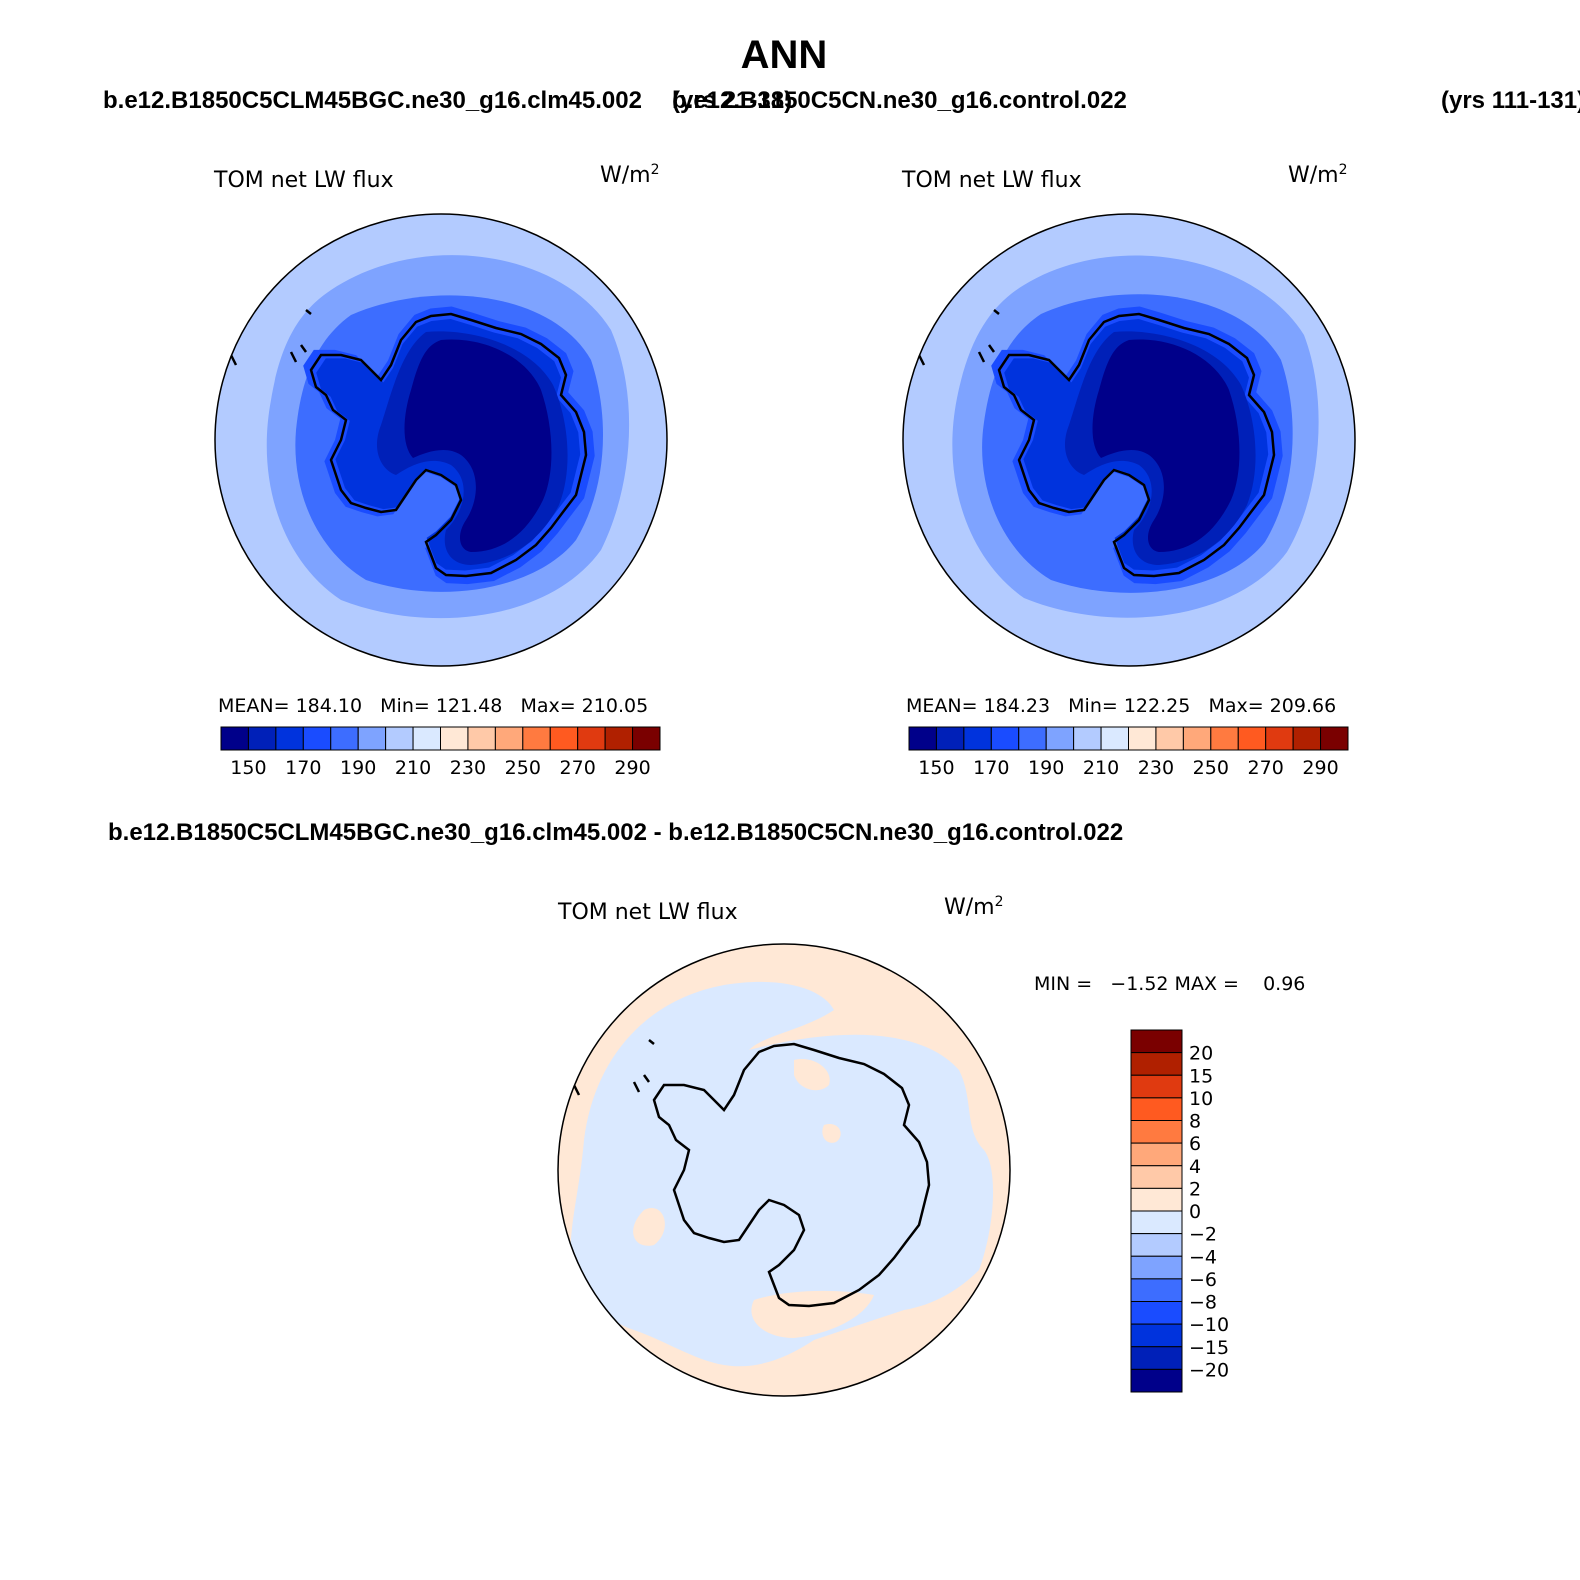  What do you see at coordinates (468, 768) in the screenshot?
I see `colorbar-tick-label: 230` at bounding box center [468, 768].